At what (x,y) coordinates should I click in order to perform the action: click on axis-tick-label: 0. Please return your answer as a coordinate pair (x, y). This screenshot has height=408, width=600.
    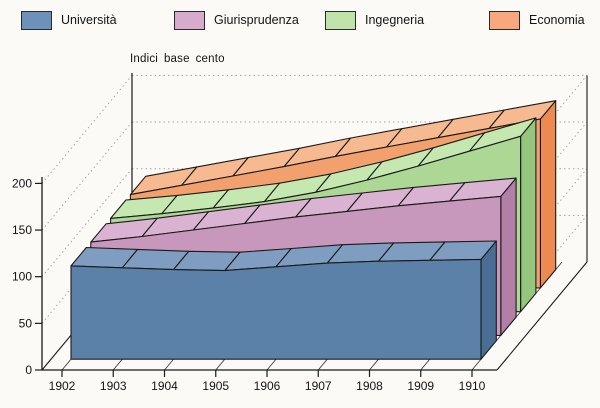
    Looking at the image, I should click on (28, 370).